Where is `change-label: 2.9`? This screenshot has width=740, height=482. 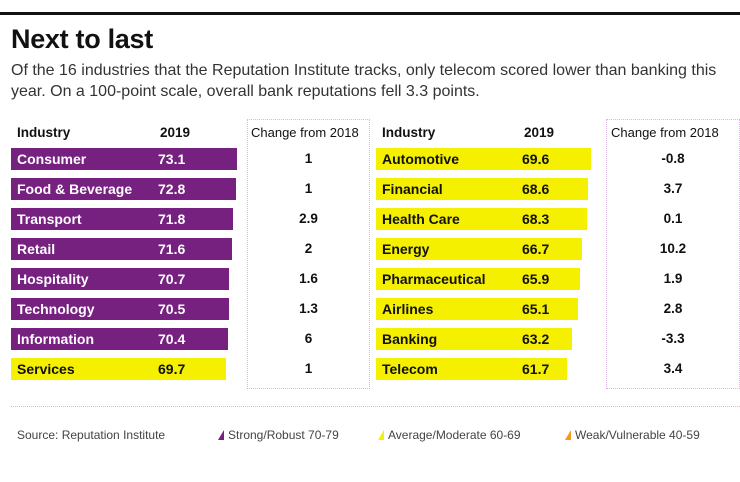 change-label: 2.9 is located at coordinates (308, 218).